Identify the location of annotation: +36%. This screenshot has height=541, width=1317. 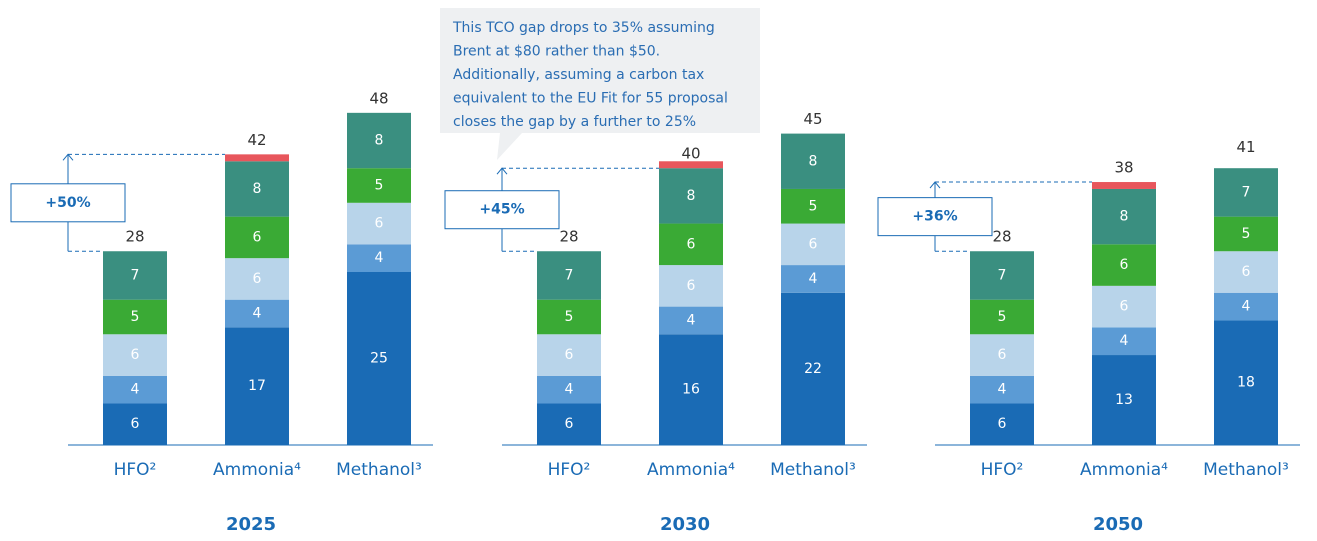
(934, 217).